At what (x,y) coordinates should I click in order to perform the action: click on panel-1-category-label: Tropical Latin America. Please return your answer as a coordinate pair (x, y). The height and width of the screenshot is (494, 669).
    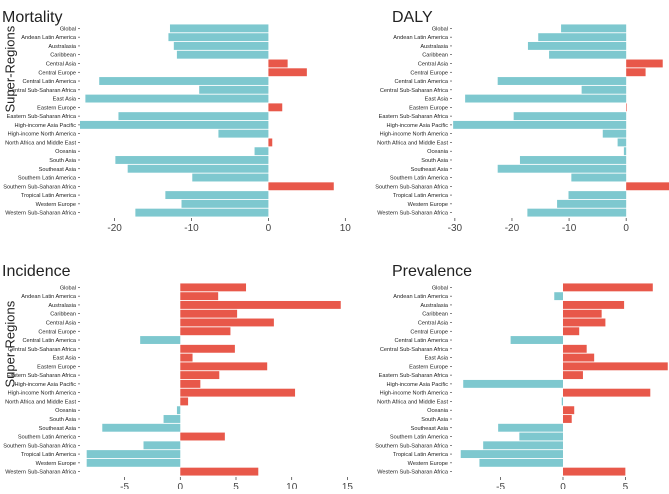
    Looking at the image, I should click on (49, 196).